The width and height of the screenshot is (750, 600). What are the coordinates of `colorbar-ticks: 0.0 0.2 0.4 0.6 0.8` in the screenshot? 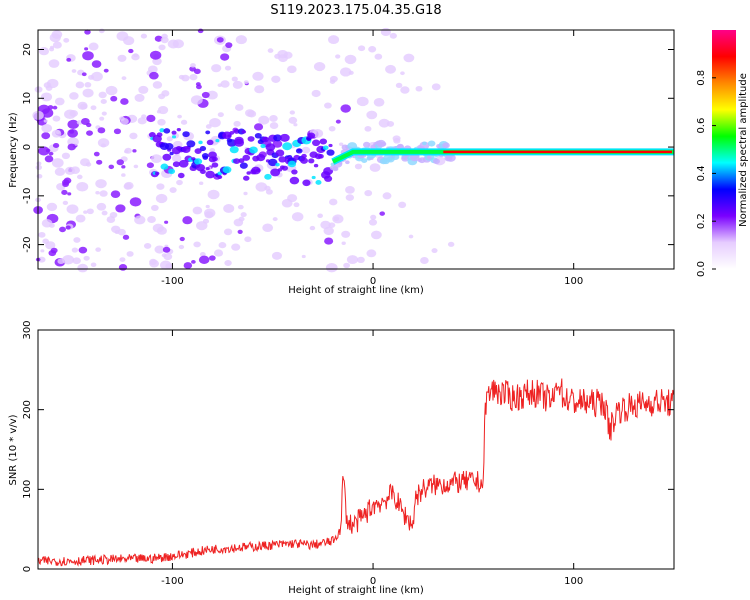 It's located at (706, 173).